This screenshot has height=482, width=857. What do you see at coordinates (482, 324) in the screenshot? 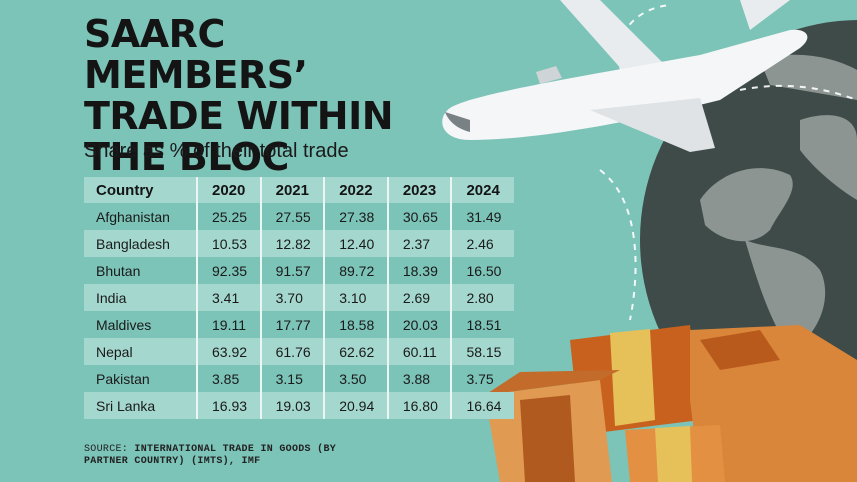
I see `value-cell: 18.51` at bounding box center [482, 324].